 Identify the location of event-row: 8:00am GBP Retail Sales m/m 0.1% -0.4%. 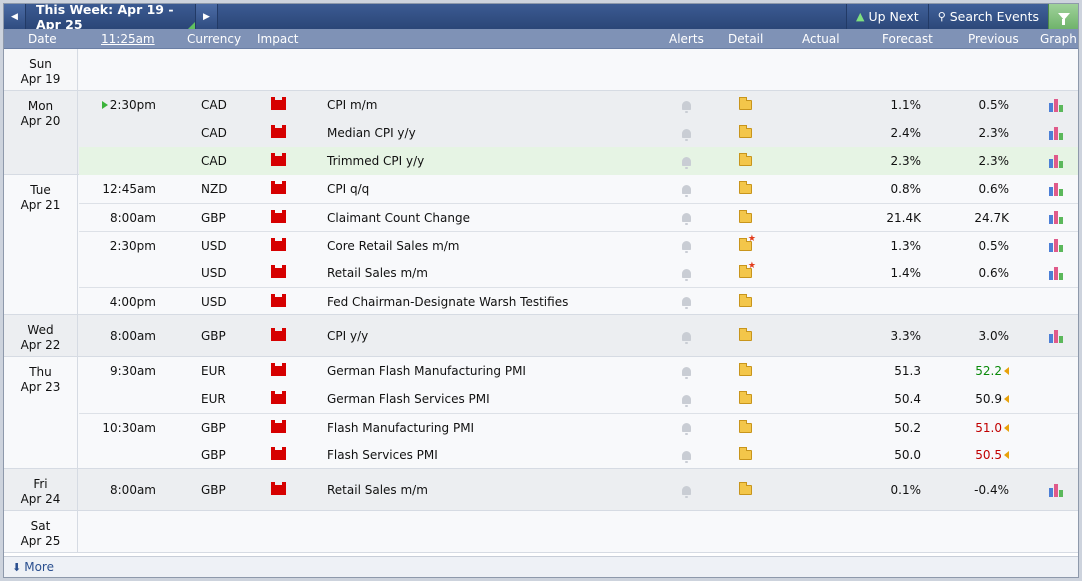
(578, 490).